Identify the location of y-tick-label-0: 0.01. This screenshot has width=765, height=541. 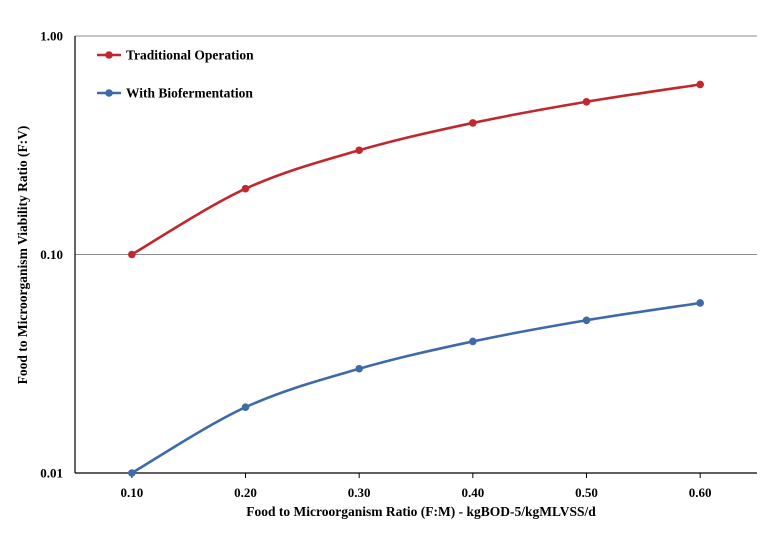
(51, 473).